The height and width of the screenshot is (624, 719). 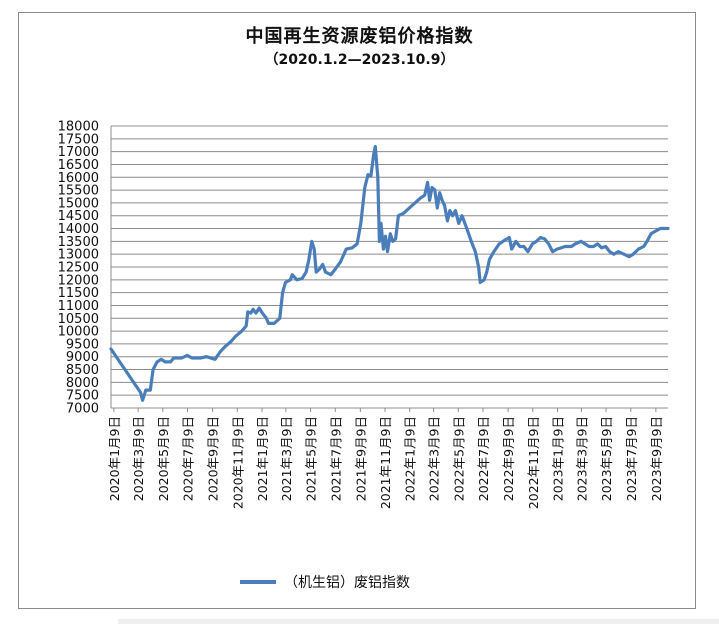 I want to click on y-tick-label: 15500, so click(x=78, y=191).